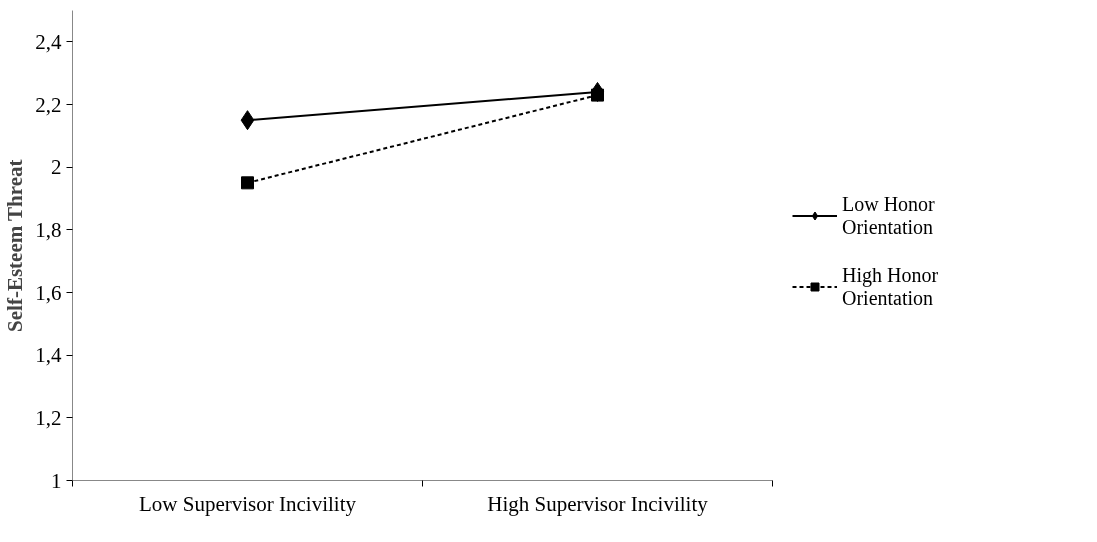 The width and height of the screenshot is (1097, 542). What do you see at coordinates (888, 215) in the screenshot?
I see `legend-label: Low Honor Orientation` at bounding box center [888, 215].